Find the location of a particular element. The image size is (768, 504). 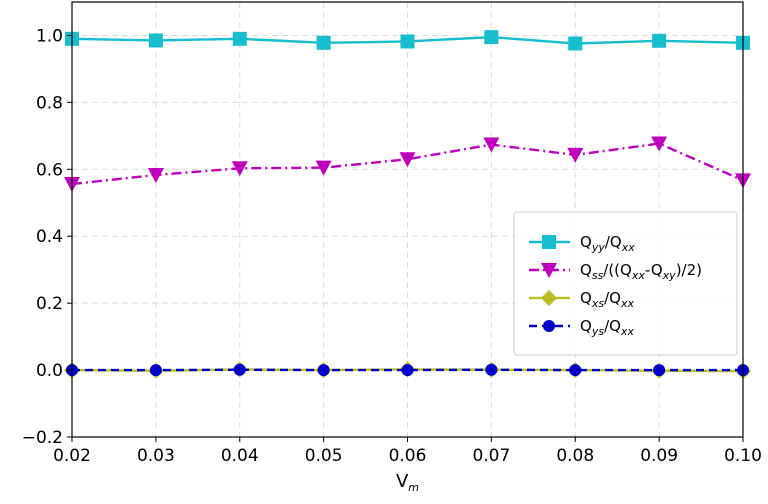

y-tick-label: 0.8 is located at coordinates (49, 103).